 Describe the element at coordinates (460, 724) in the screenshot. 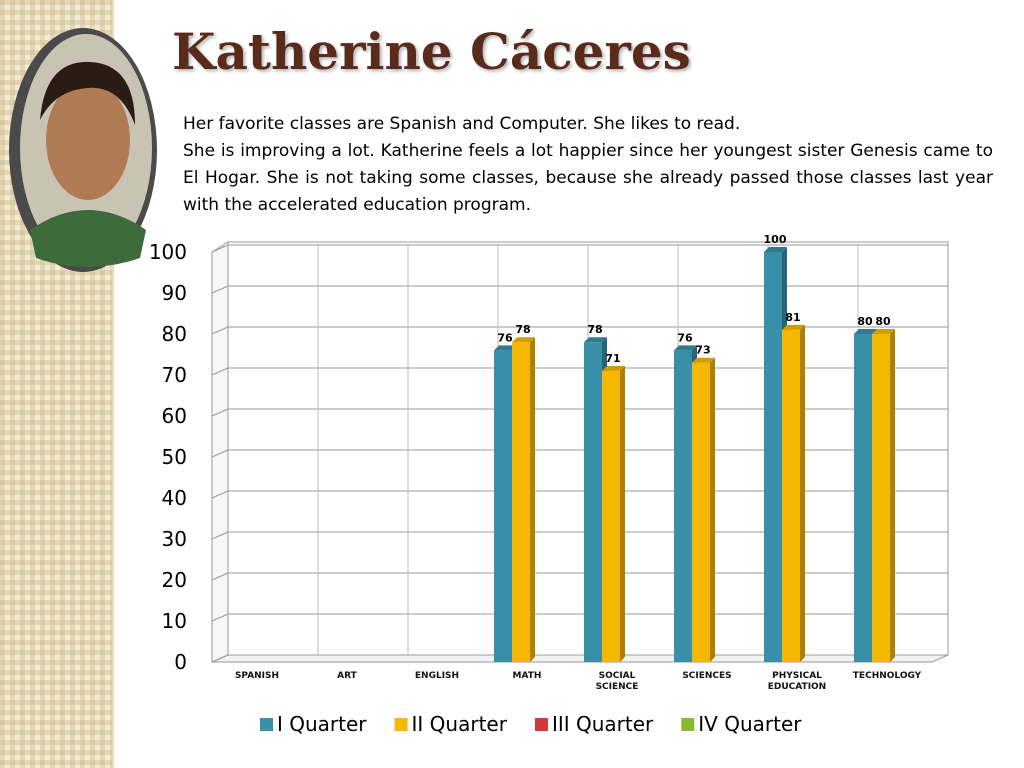

I see `legend-label: II Quarter` at that location.